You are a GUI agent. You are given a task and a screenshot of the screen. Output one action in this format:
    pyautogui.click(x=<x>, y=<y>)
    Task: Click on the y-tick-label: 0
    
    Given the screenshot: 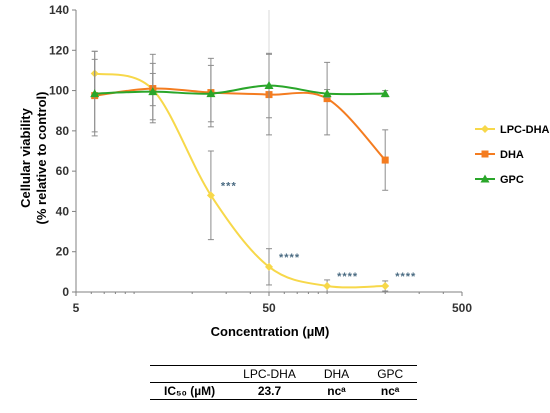 What is the action you would take?
    pyautogui.click(x=65, y=292)
    